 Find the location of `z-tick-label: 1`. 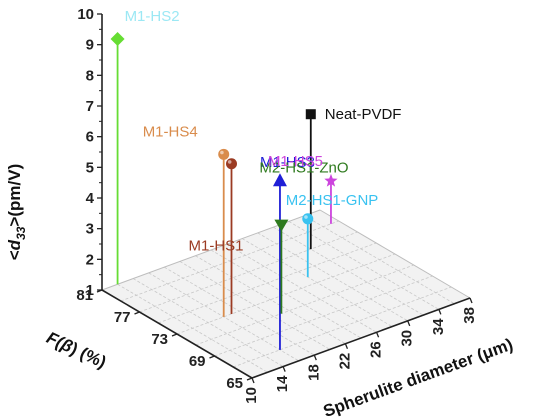

z-tick-label: 1 is located at coordinates (90, 290).